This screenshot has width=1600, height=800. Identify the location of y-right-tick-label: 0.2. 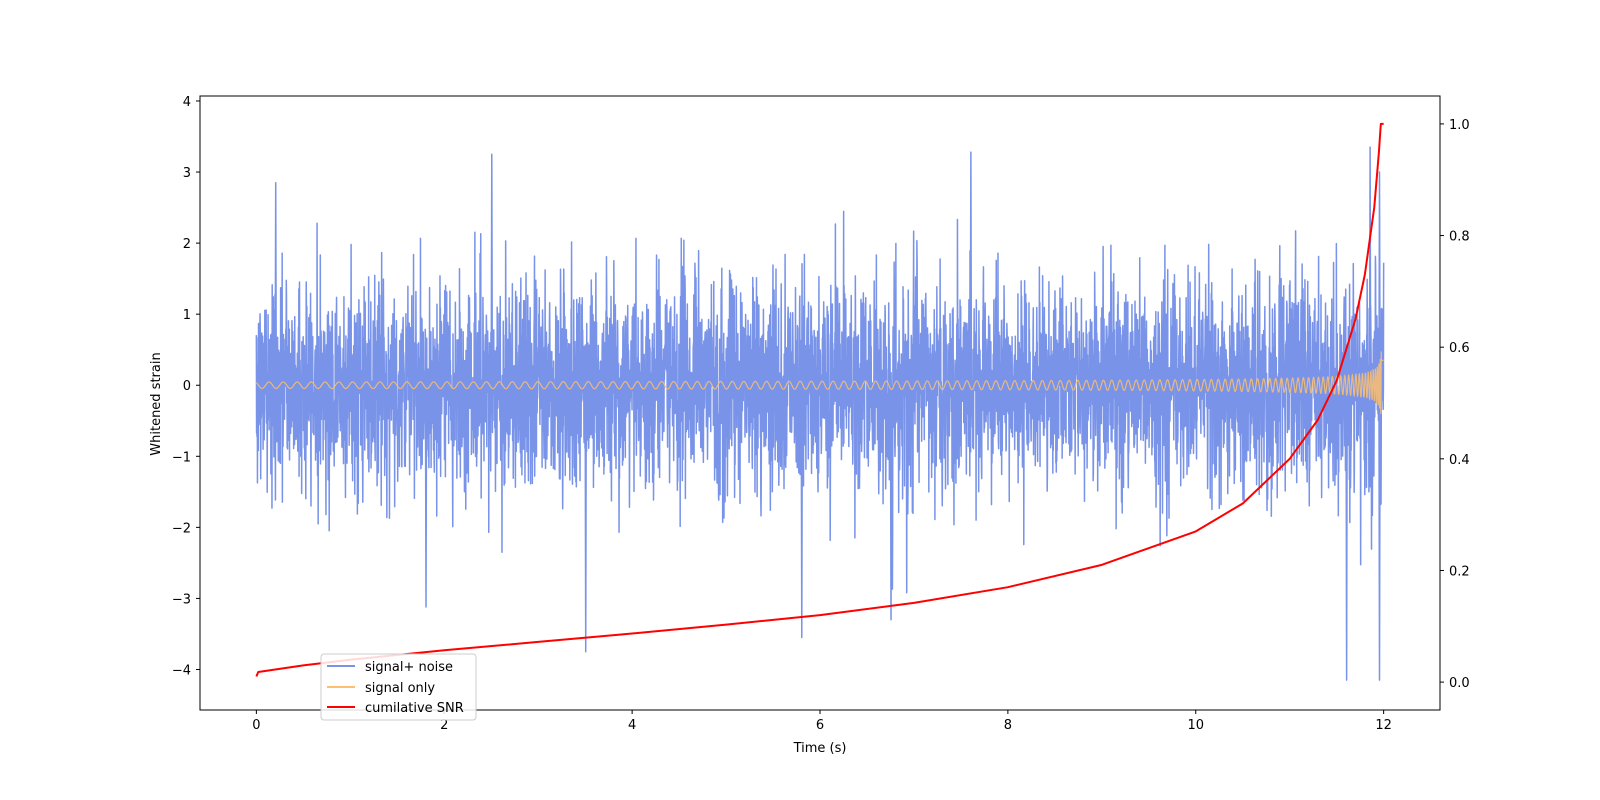
(1459, 571).